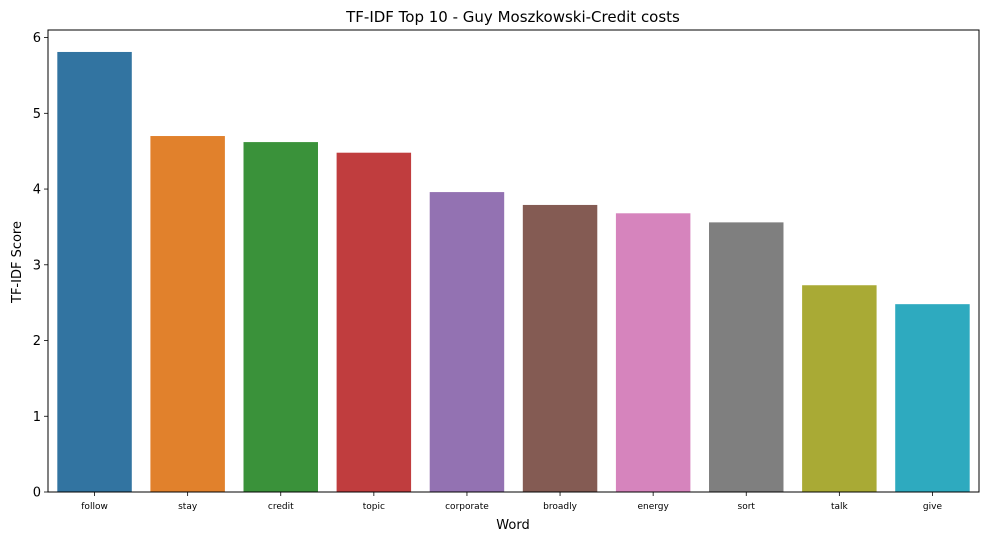  What do you see at coordinates (512, 525) in the screenshot?
I see `x-axis-label: Word` at bounding box center [512, 525].